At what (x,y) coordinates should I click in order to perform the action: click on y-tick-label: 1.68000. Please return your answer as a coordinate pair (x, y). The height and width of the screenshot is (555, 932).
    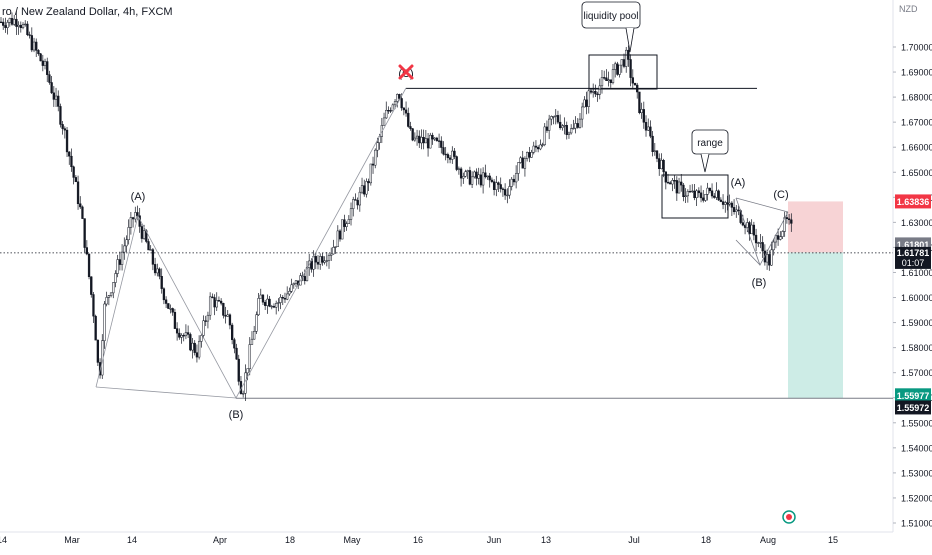
    Looking at the image, I should click on (916, 98).